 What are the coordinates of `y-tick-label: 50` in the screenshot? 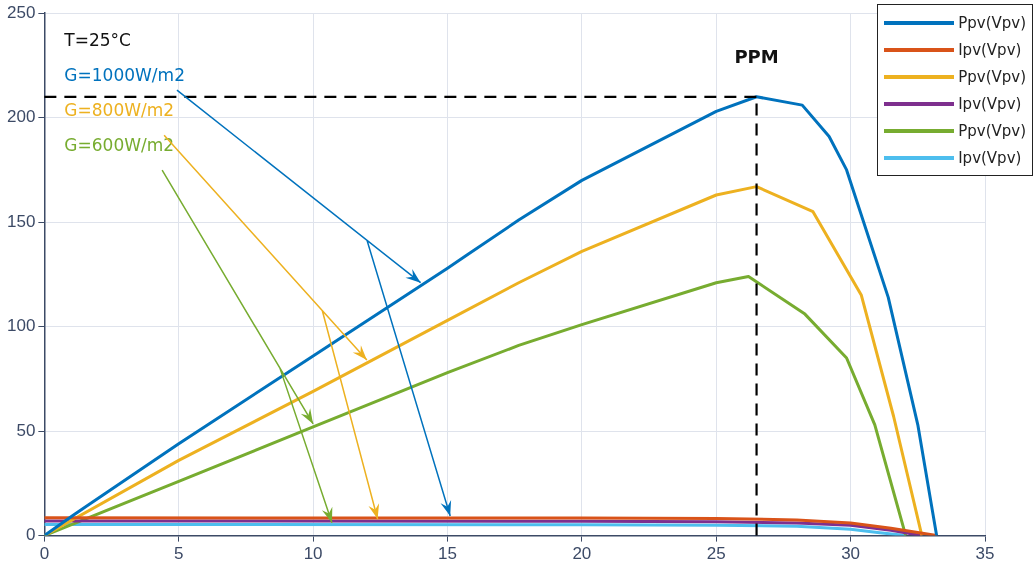 It's located at (26, 430).